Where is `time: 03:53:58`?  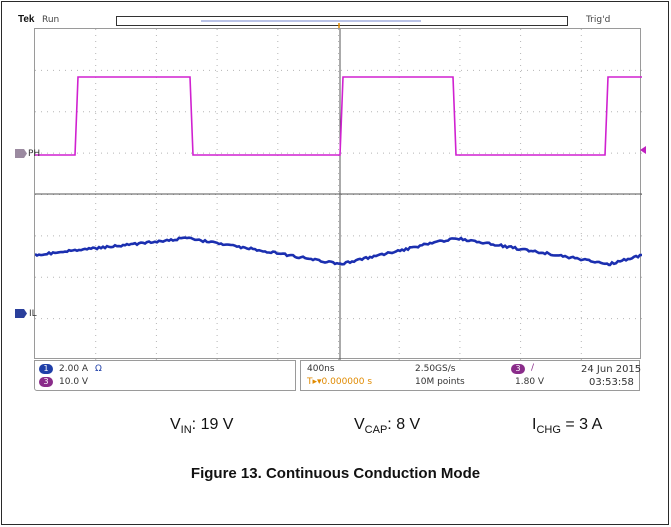
time: 03:53:58 is located at coordinates (611, 382).